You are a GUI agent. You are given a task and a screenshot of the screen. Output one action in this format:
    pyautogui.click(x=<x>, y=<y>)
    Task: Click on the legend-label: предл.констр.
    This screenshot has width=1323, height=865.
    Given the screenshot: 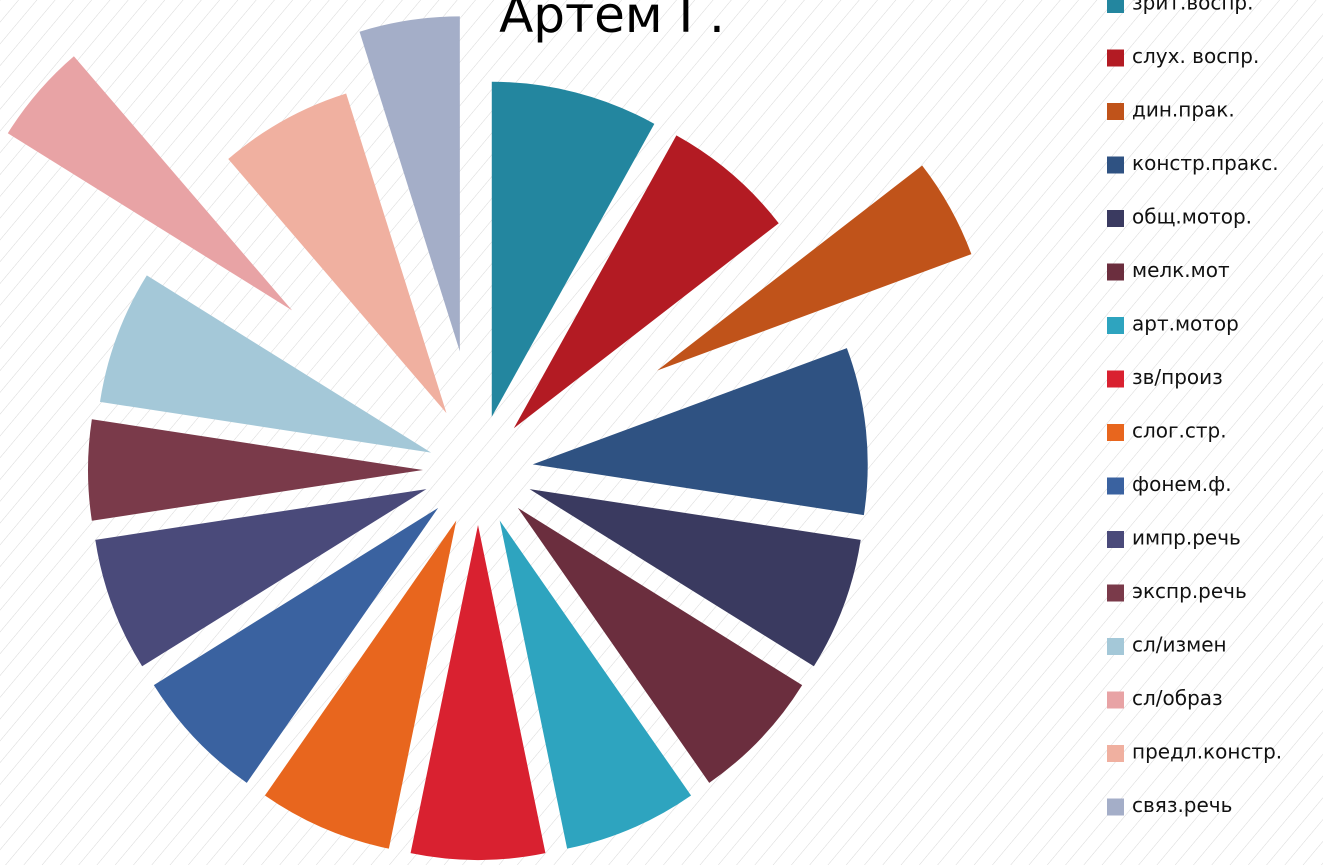 What is the action you would take?
    pyautogui.click(x=1207, y=752)
    